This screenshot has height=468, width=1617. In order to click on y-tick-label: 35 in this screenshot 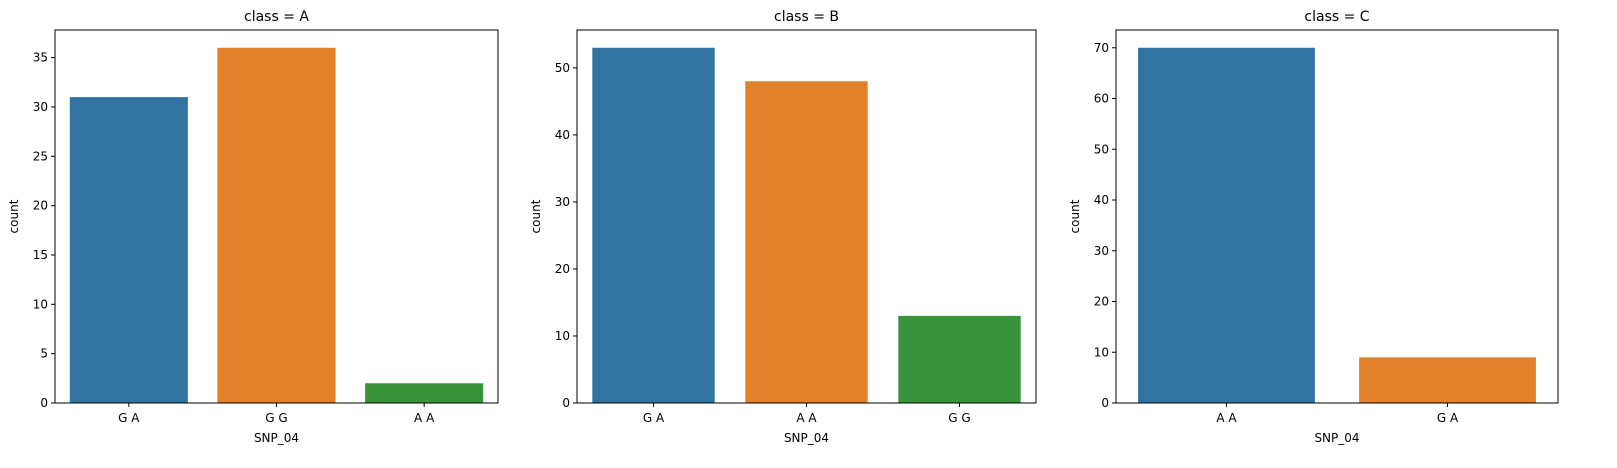, I will do `click(40, 58)`.